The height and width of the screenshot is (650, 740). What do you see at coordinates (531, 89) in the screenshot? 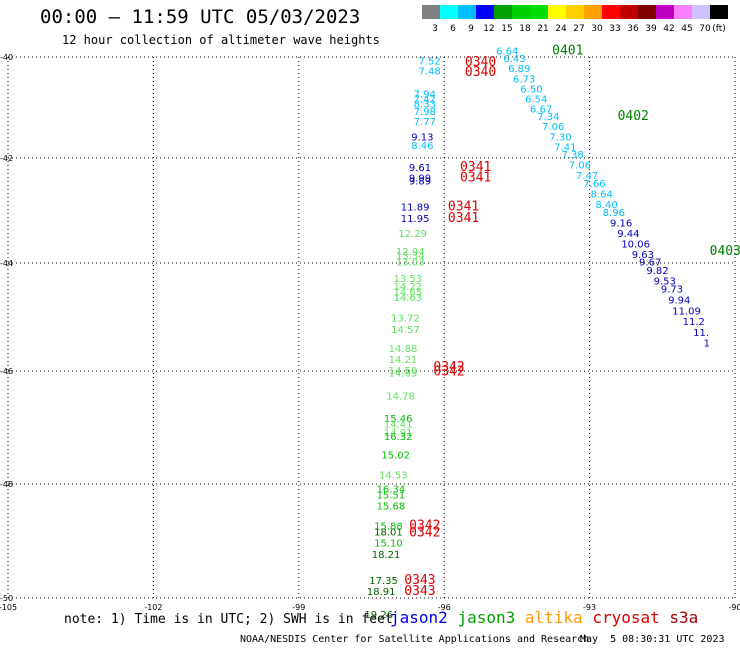
I see `wave-height-value: 6.50` at bounding box center [531, 89].